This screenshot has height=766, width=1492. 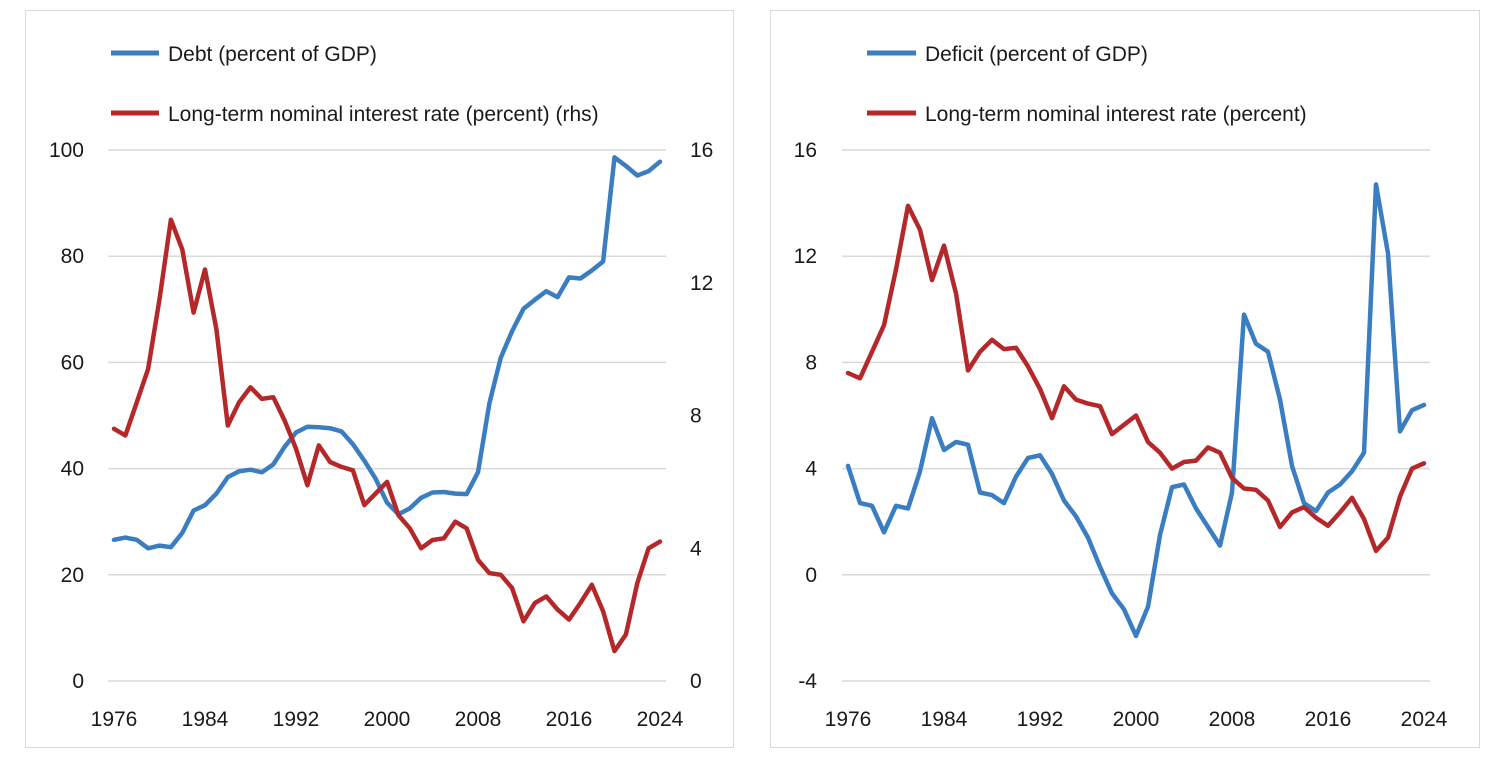 I want to click on y-tick-label: 16, so click(x=805, y=150).